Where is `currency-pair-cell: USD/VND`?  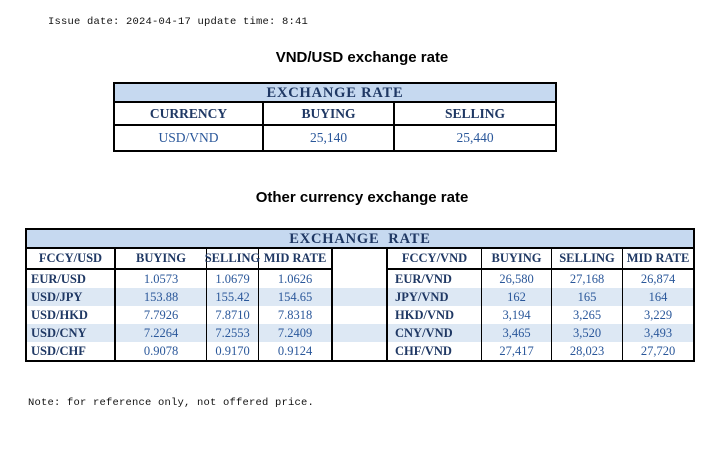 currency-pair-cell: USD/VND is located at coordinates (189, 138).